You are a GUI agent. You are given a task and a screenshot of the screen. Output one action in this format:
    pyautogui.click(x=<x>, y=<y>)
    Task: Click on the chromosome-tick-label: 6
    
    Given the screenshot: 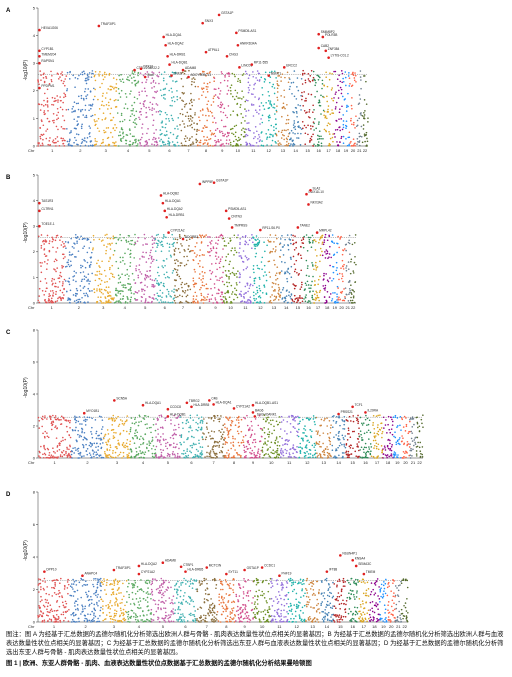 What is the action you would take?
    pyautogui.click(x=169, y=150)
    